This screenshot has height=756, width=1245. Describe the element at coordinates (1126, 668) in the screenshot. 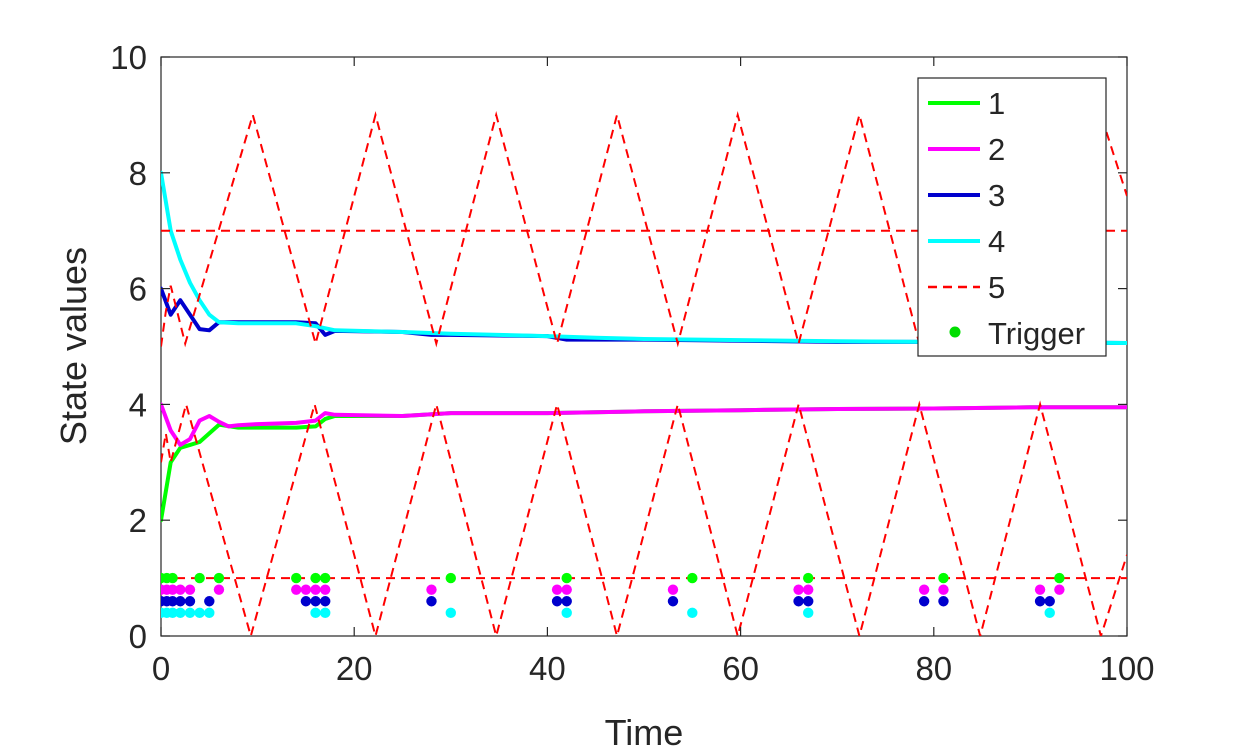

I see `x-tick-label-5: 100` at that location.